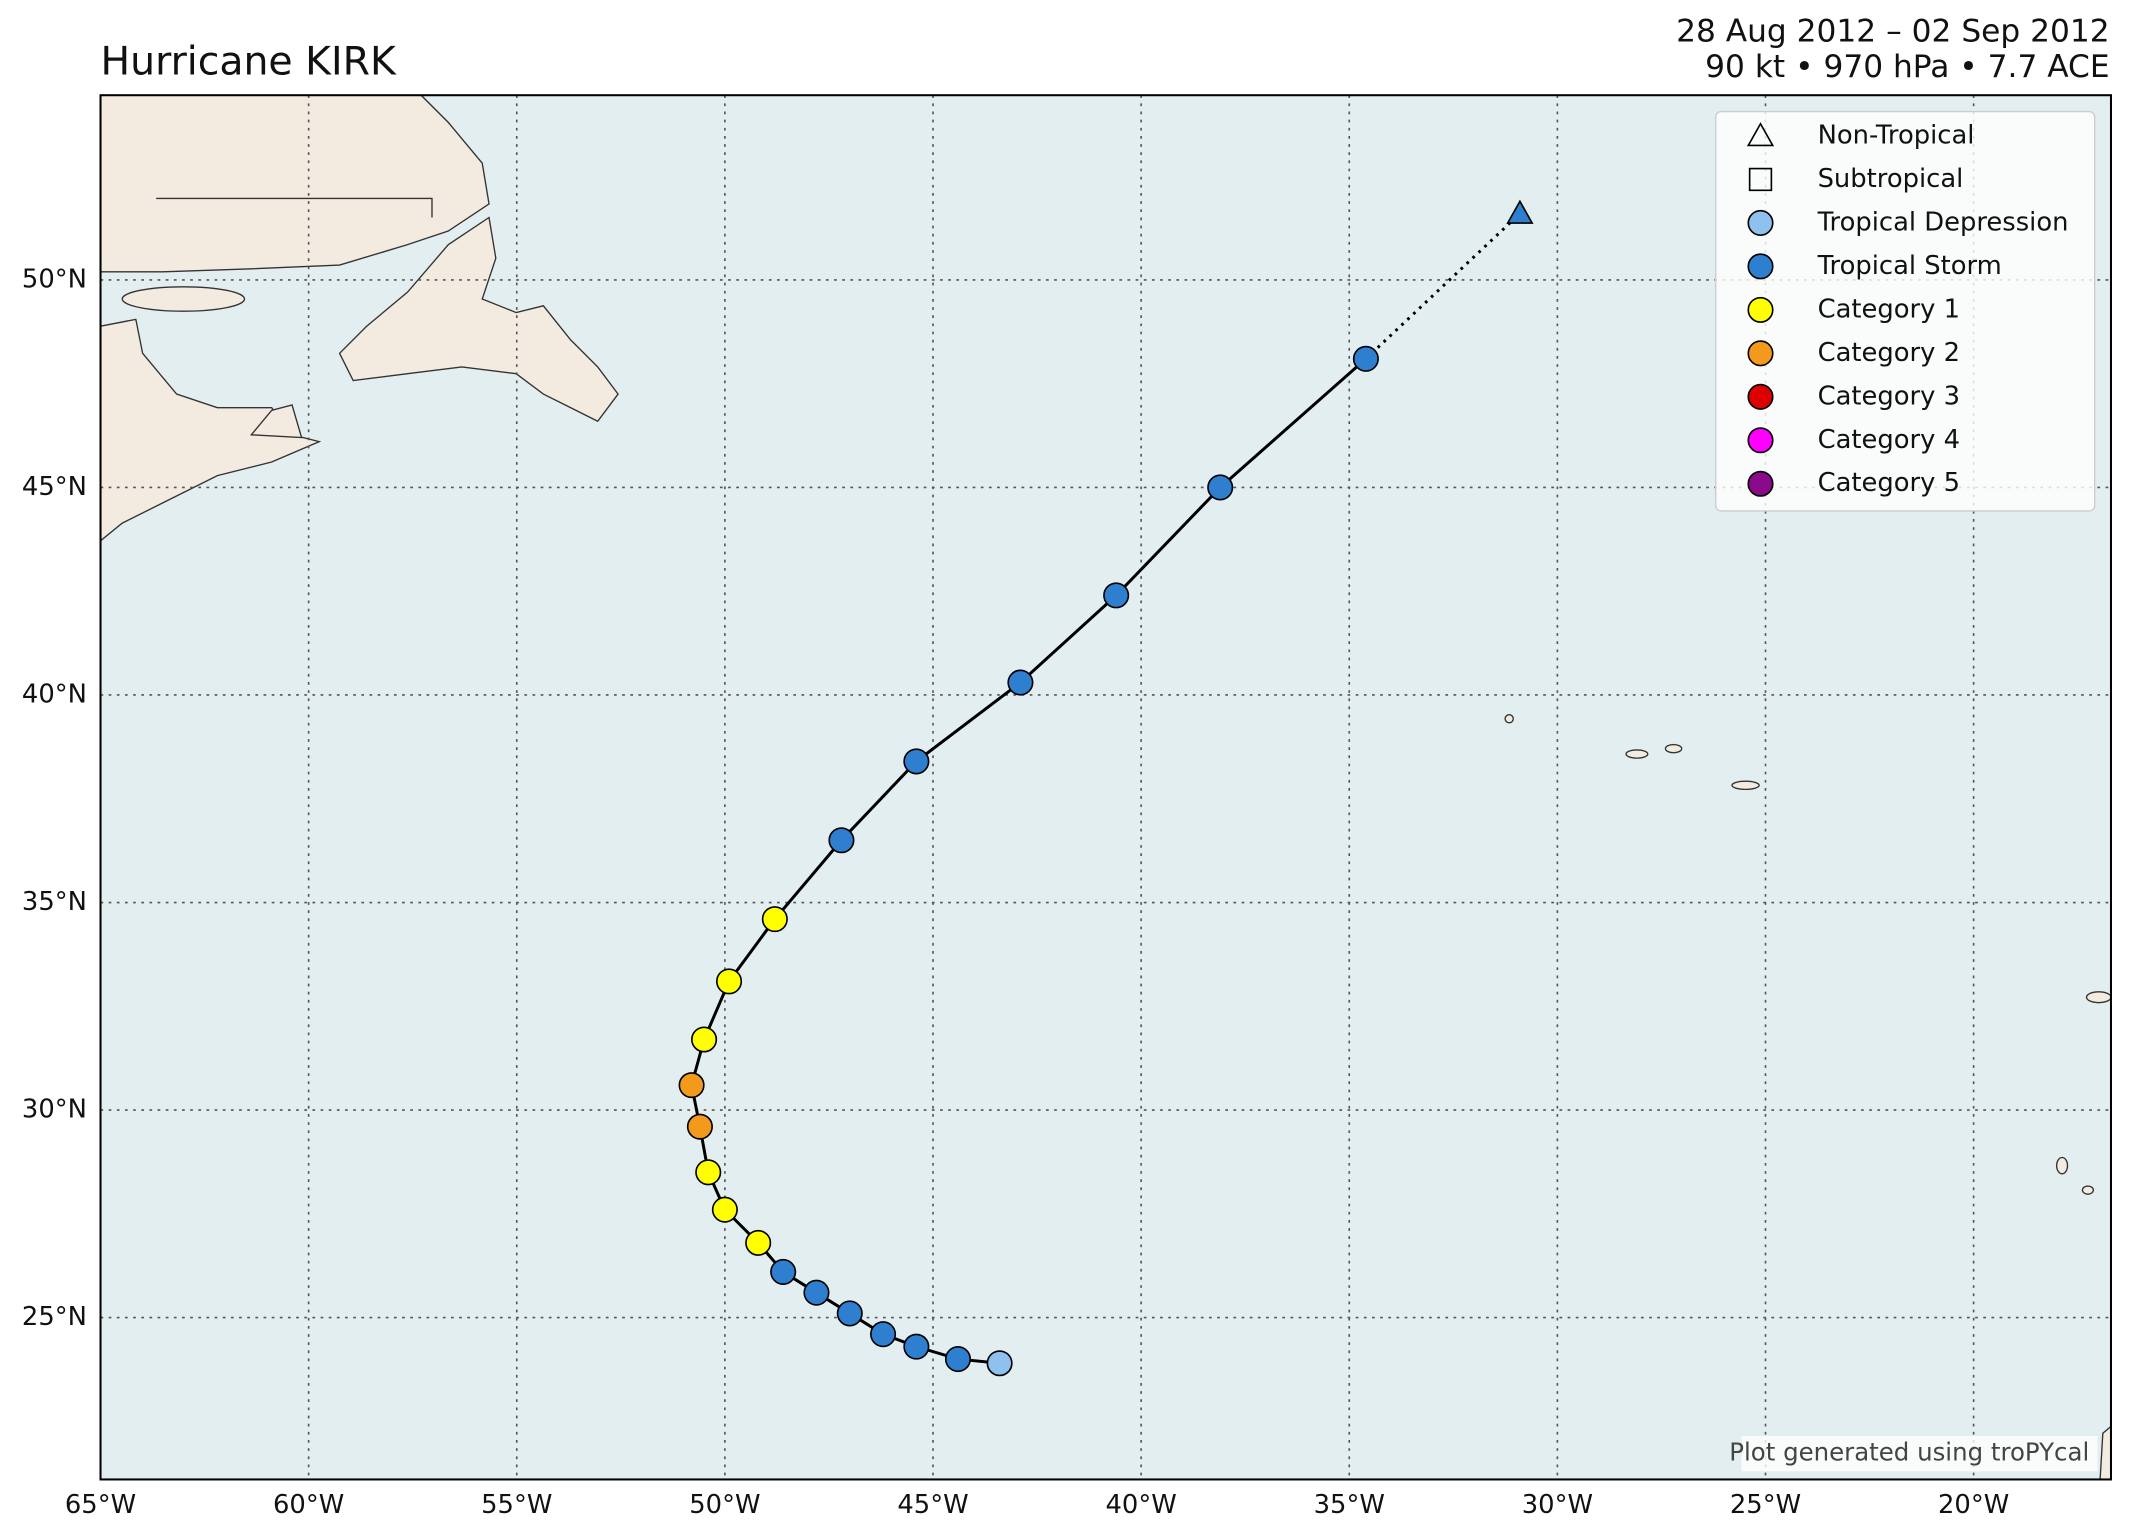 The width and height of the screenshot is (2130, 1538). What do you see at coordinates (54, 487) in the screenshot?
I see `y-tick-label: 45°N` at bounding box center [54, 487].